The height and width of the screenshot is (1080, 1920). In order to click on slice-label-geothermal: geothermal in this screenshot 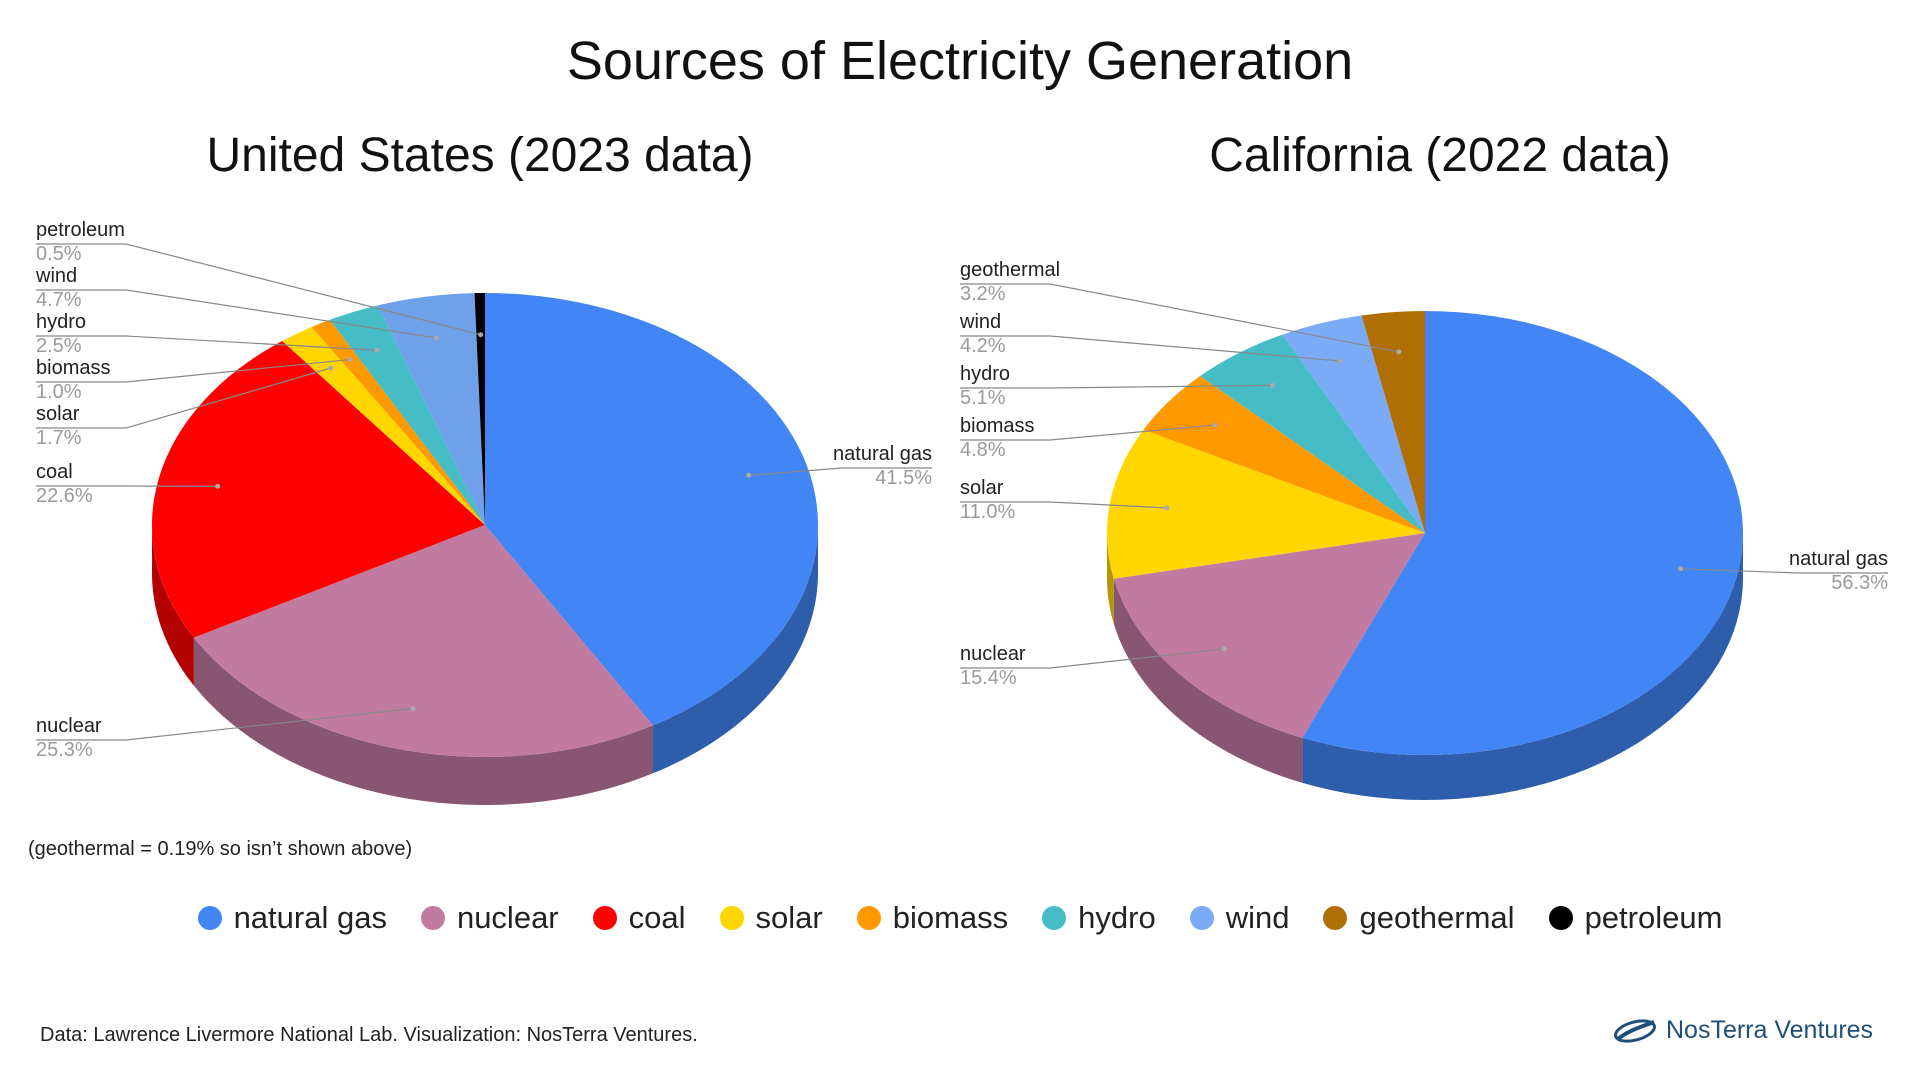, I will do `click(1010, 270)`.